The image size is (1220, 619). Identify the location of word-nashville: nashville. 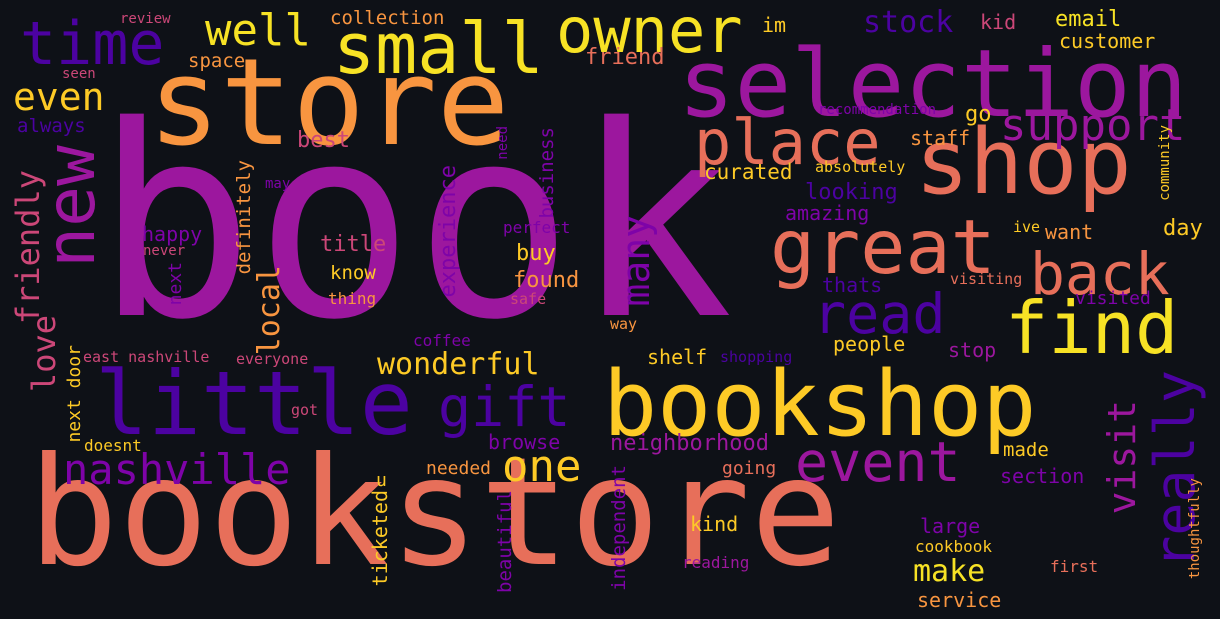
(177, 469).